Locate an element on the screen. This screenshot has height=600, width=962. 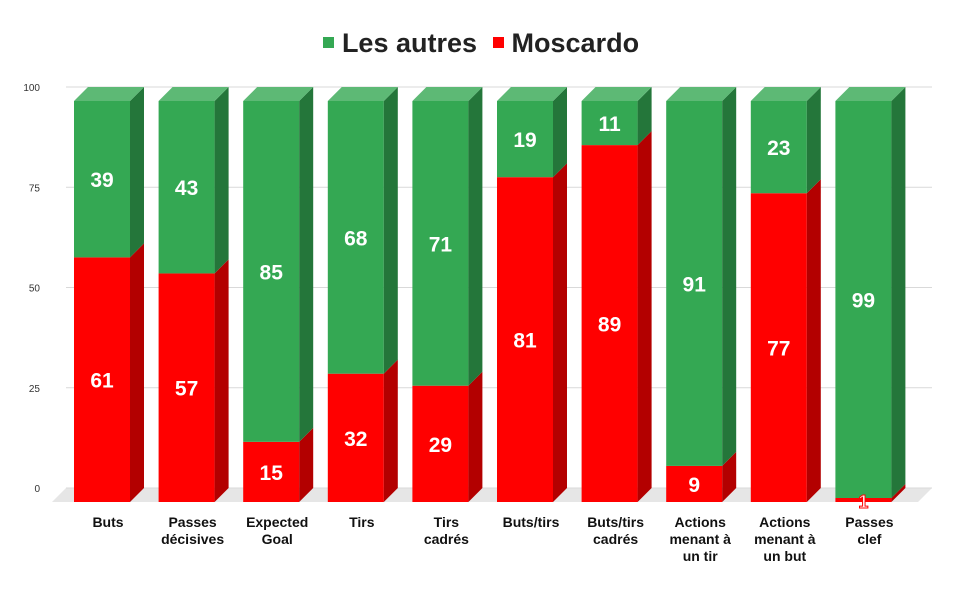
data-label-moscardo: 57 is located at coordinates (186, 389).